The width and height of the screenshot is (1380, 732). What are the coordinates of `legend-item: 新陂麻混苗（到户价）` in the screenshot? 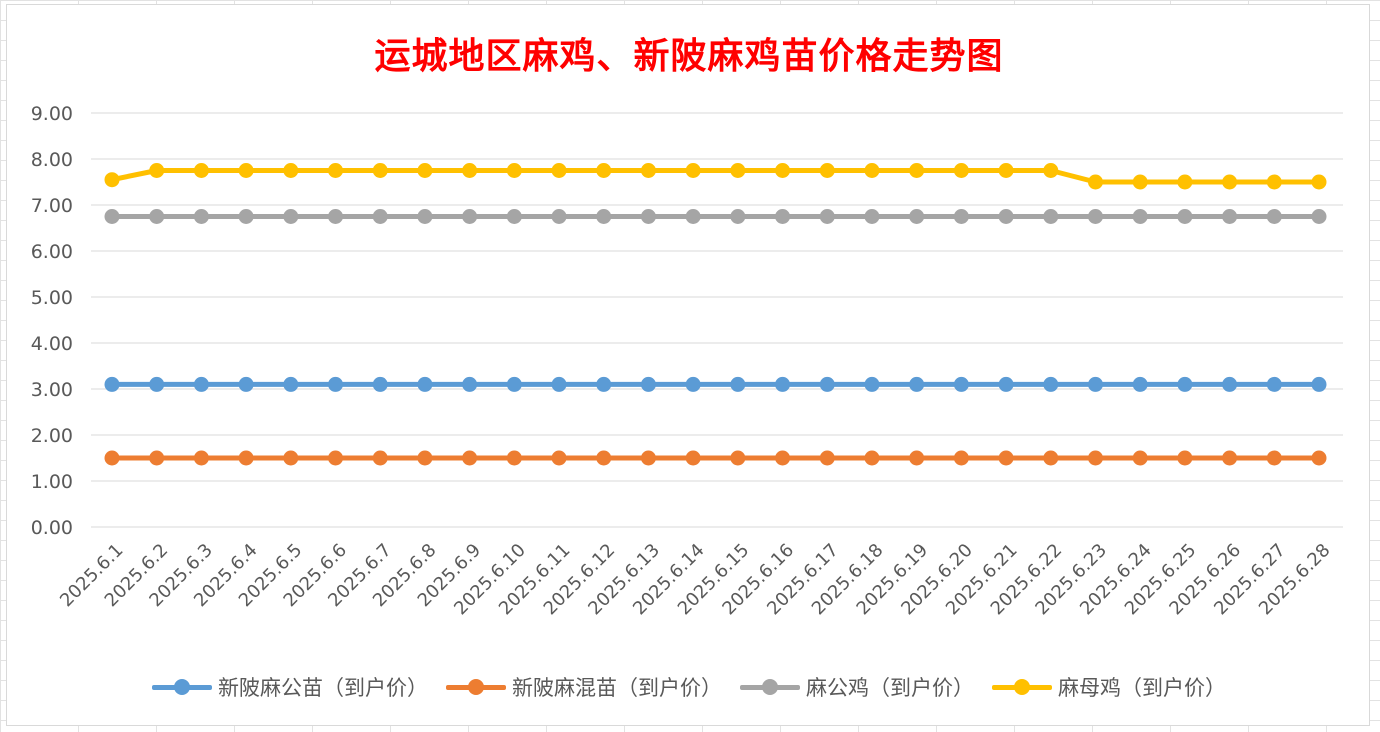 It's located at (584, 687).